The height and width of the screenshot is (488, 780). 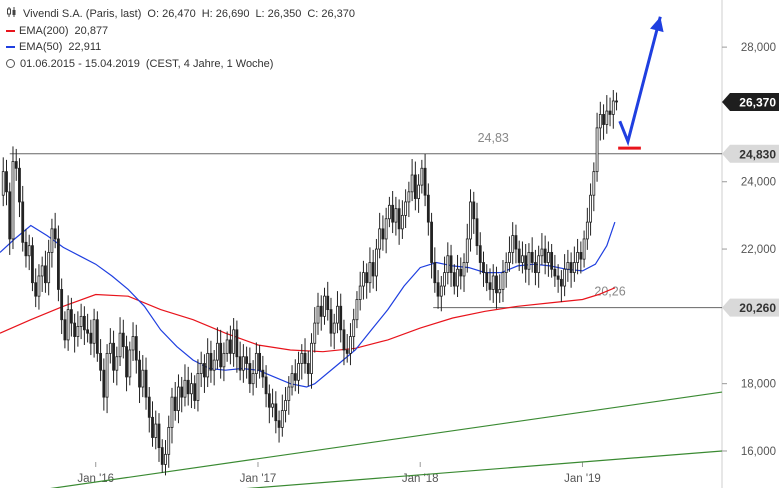 I want to click on price-tag-label: 20,260, so click(x=757, y=308).